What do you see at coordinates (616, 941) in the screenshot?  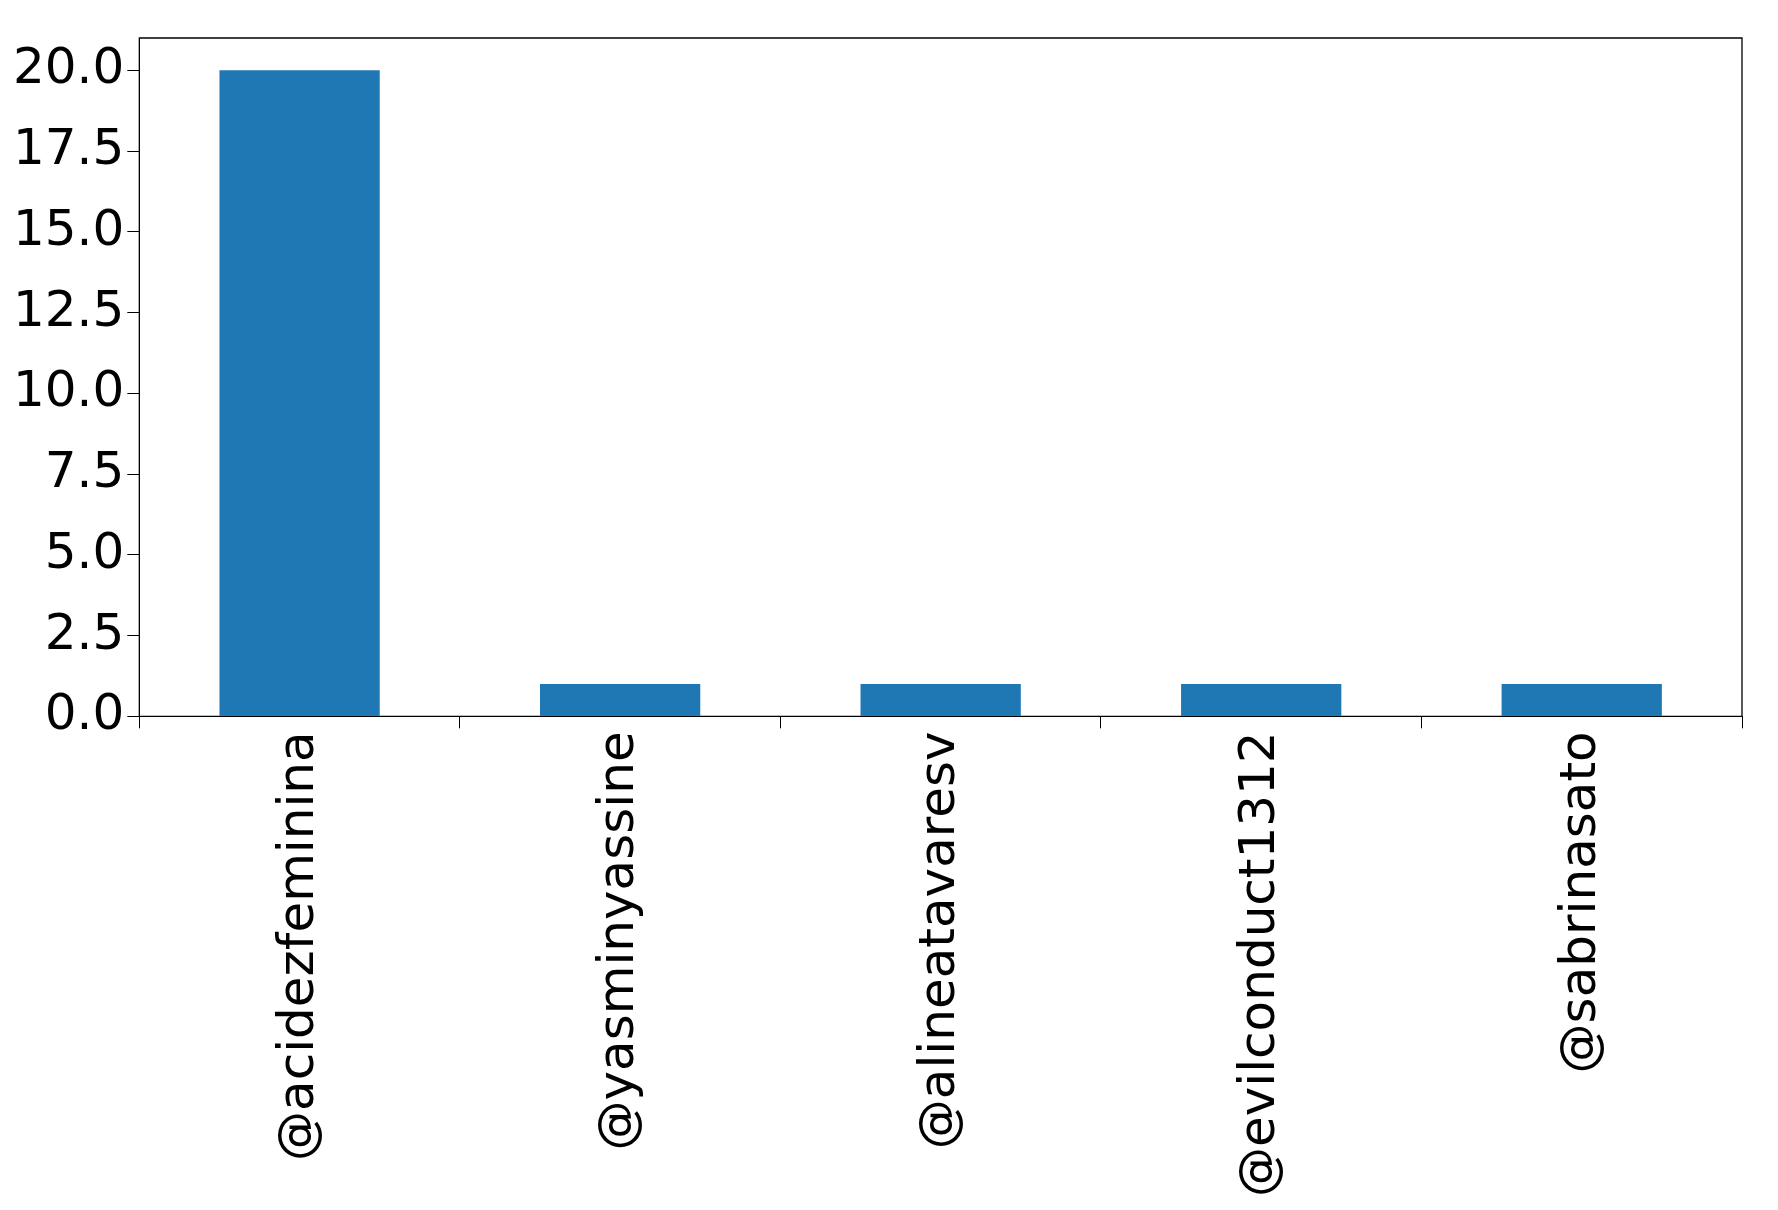 I see `x-tick-label: @yasminyassine` at bounding box center [616, 941].